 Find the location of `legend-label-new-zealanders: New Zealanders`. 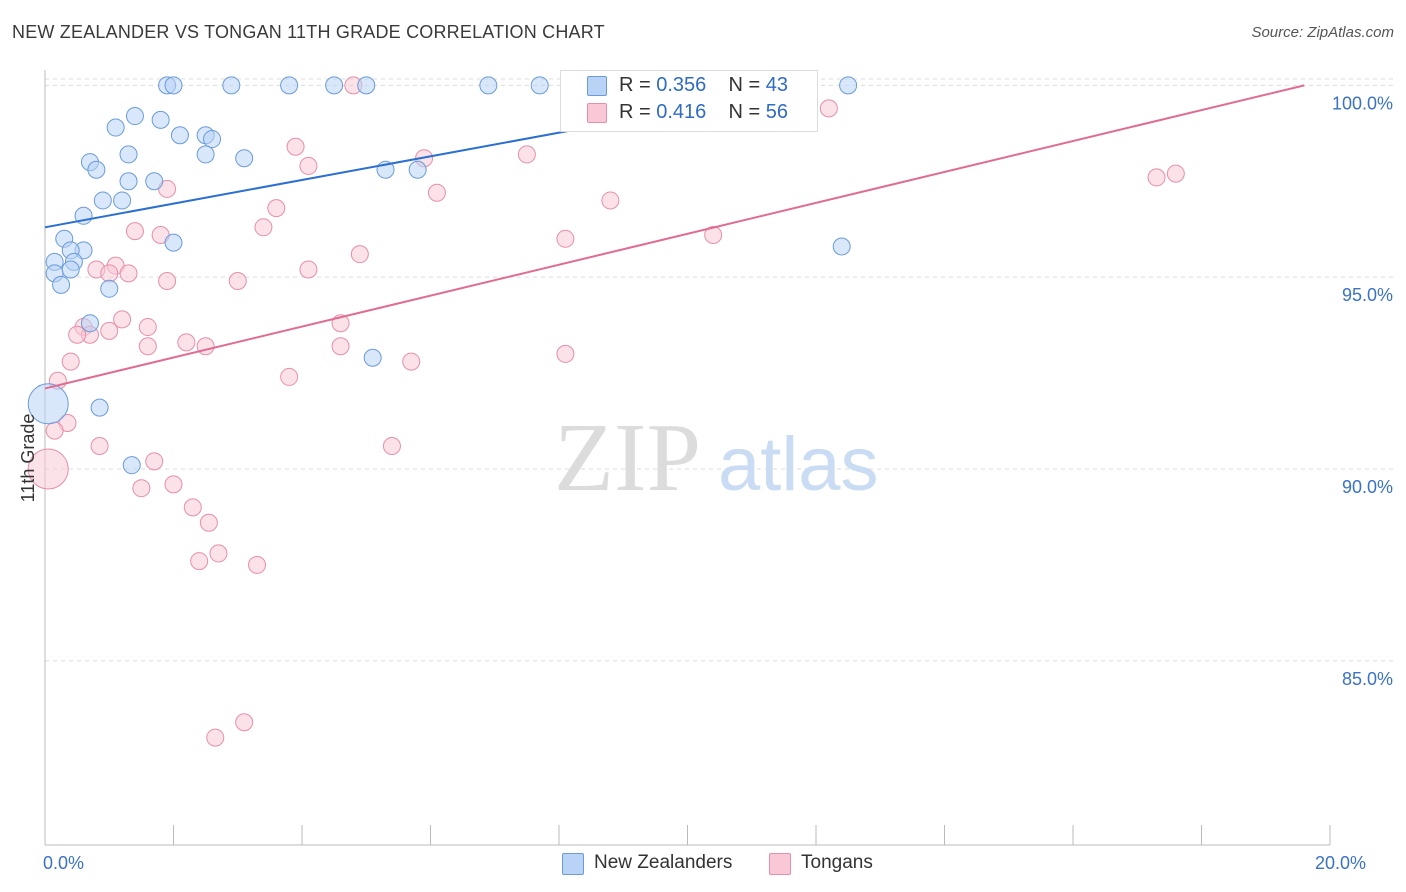

legend-label-new-zealanders: New Zealanders is located at coordinates (663, 862).